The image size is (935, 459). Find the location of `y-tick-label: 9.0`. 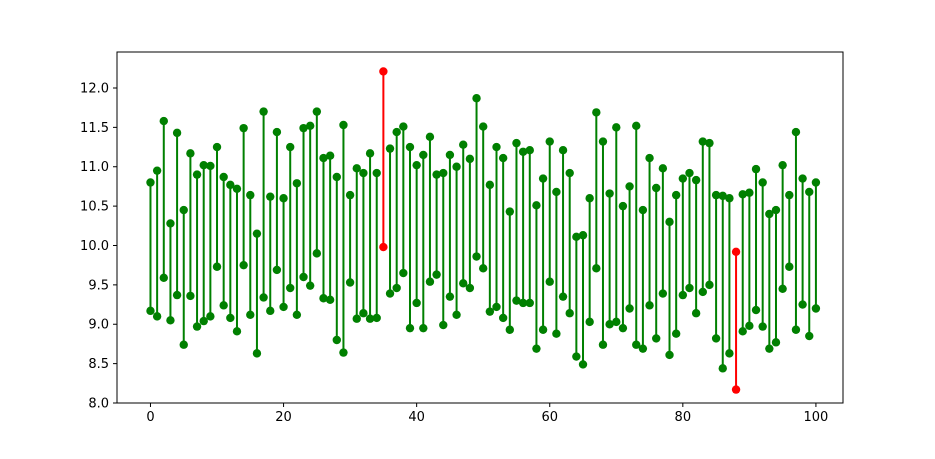

y-tick-label: 9.0 is located at coordinates (98, 325).